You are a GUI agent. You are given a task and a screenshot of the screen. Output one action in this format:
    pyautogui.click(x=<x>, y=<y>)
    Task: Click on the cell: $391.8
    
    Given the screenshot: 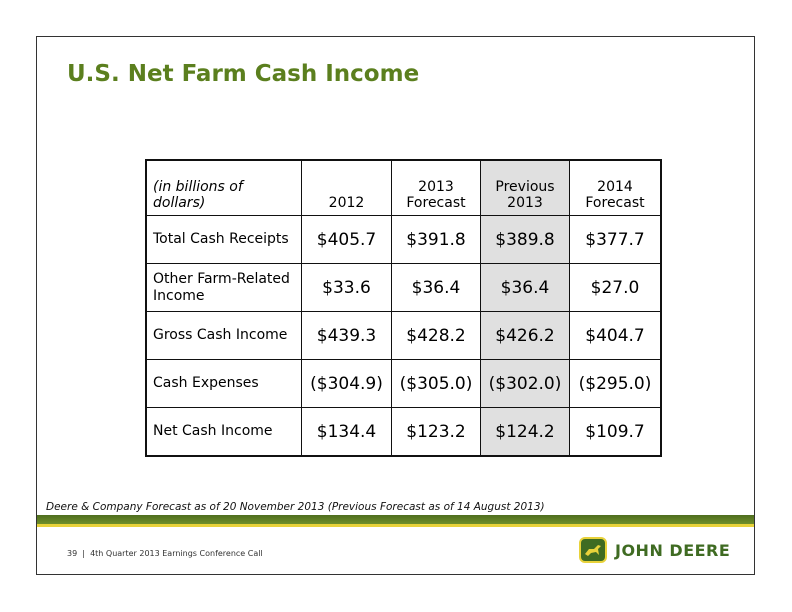 What is the action you would take?
    pyautogui.click(x=436, y=239)
    